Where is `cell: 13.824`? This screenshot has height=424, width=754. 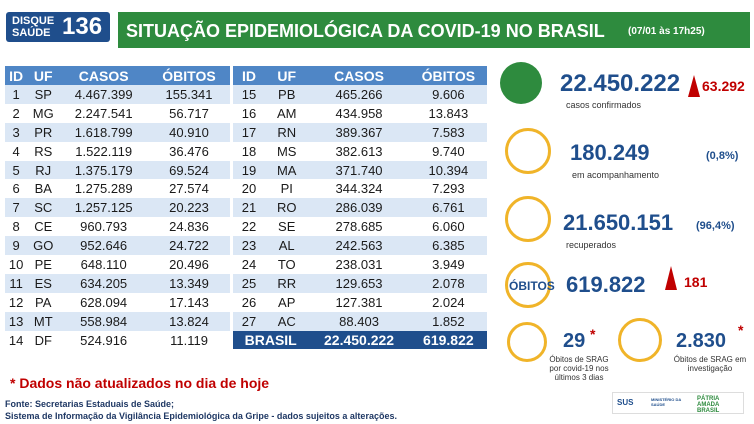
cell: 13.824 is located at coordinates (189, 321).